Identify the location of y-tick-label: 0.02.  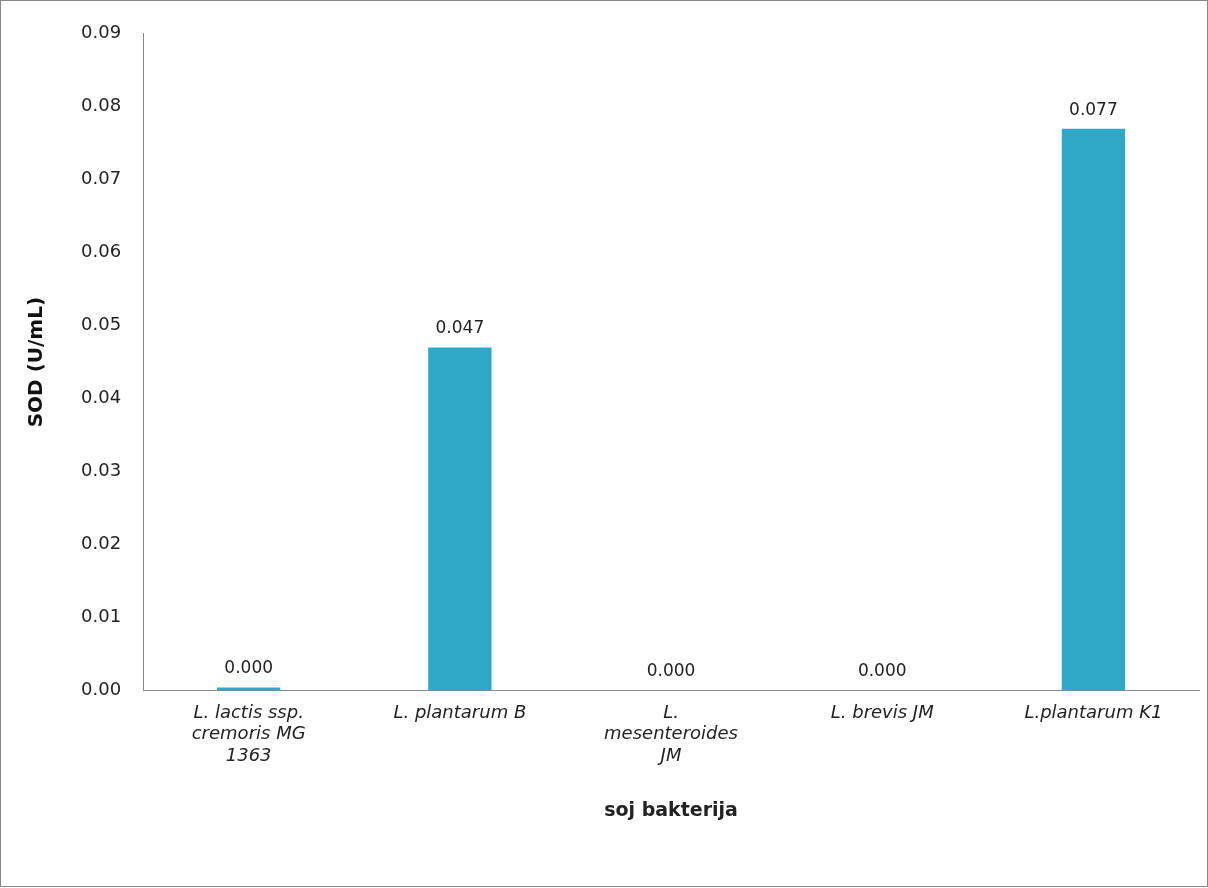
(101, 543).